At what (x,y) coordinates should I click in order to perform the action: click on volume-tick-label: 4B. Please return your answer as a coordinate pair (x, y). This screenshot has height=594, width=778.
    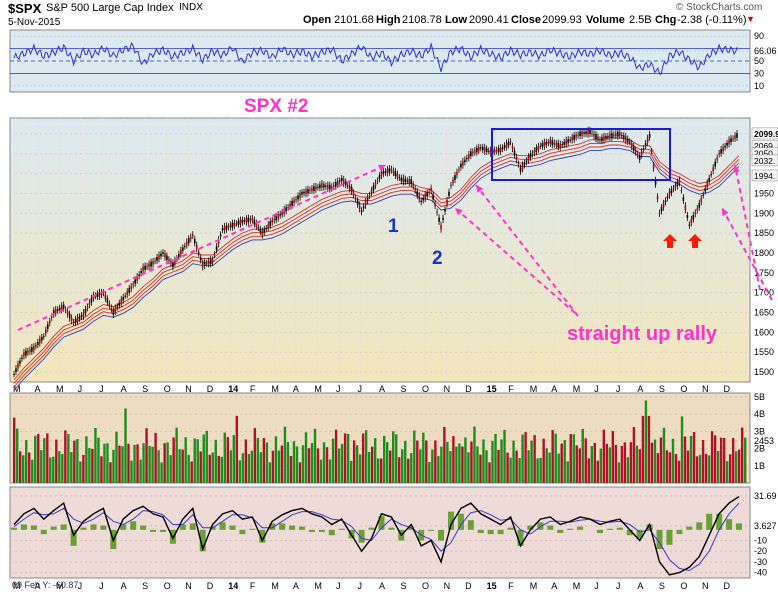
    Looking at the image, I should click on (759, 414).